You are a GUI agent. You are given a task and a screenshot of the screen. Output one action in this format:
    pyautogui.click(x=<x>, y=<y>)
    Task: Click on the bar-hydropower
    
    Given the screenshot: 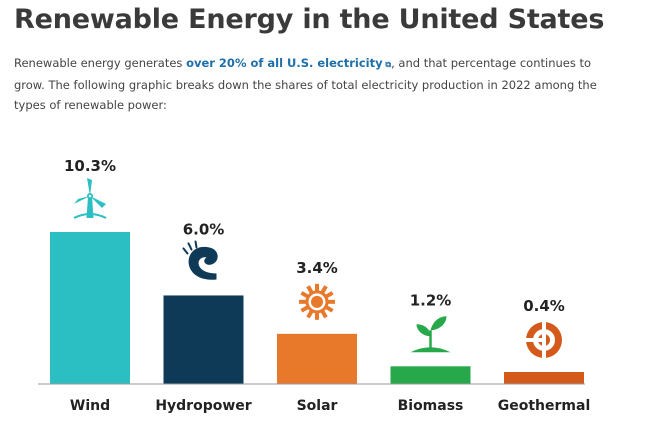 What is the action you would take?
    pyautogui.click(x=203, y=339)
    